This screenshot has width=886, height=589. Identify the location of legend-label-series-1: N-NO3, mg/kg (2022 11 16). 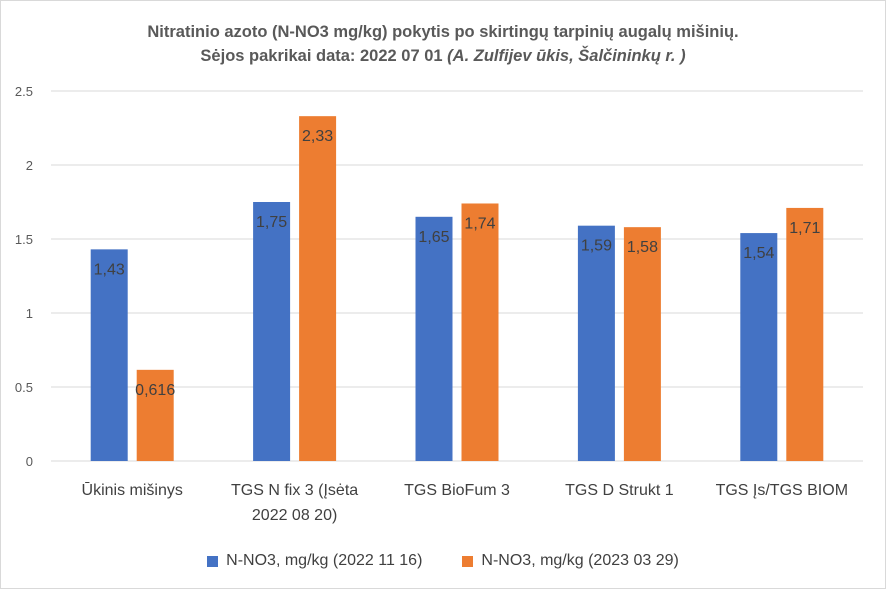
(324, 560).